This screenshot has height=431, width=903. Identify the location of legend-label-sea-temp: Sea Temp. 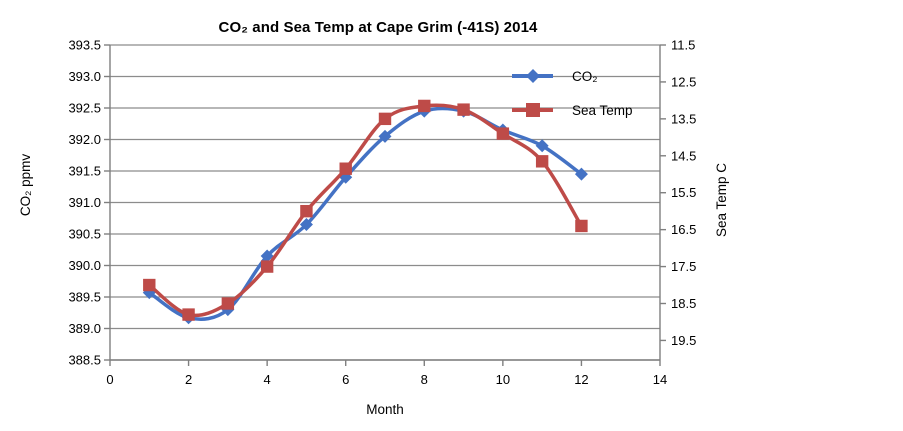
(602, 110).